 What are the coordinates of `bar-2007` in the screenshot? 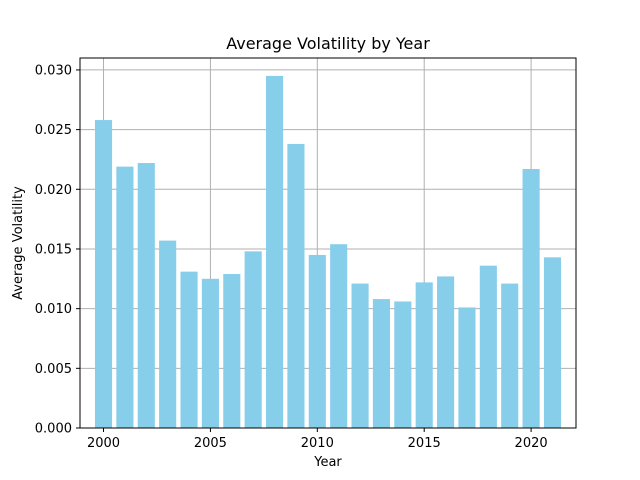 It's located at (253, 339).